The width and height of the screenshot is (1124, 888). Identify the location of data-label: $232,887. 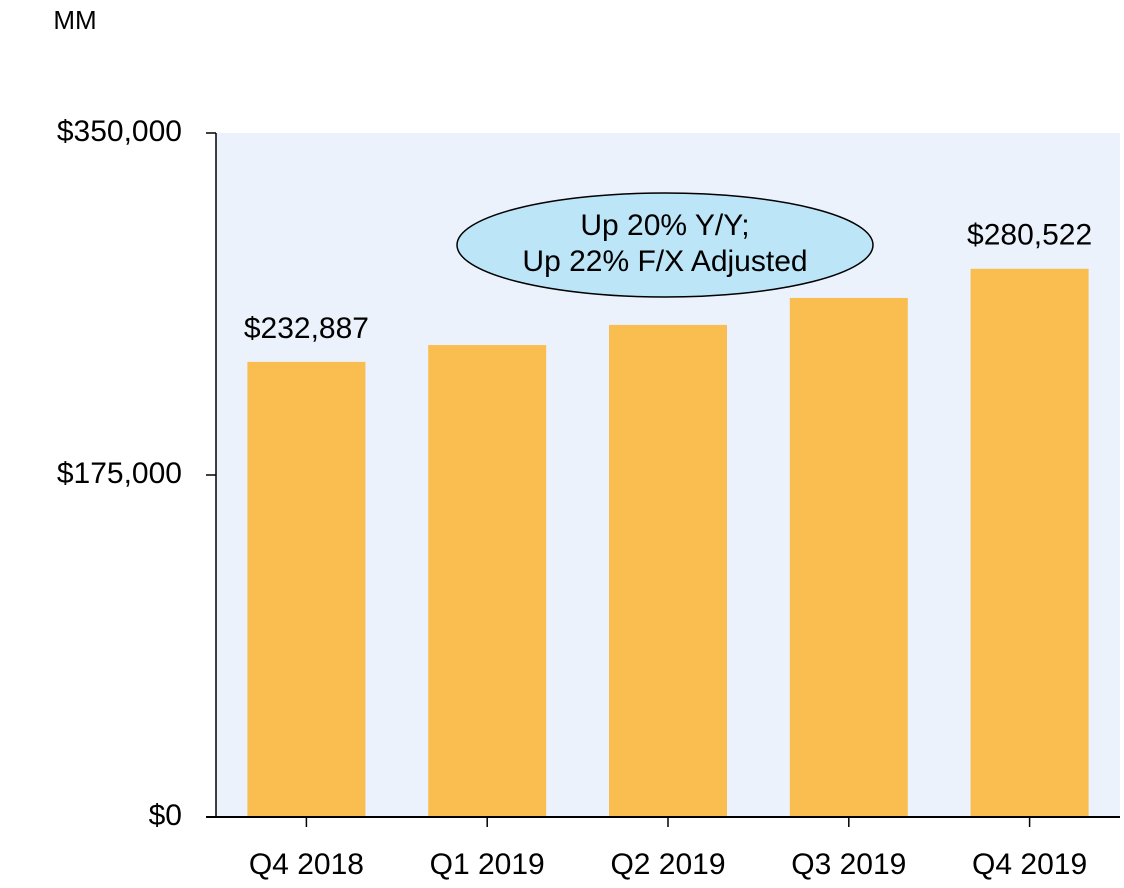
(306, 328).